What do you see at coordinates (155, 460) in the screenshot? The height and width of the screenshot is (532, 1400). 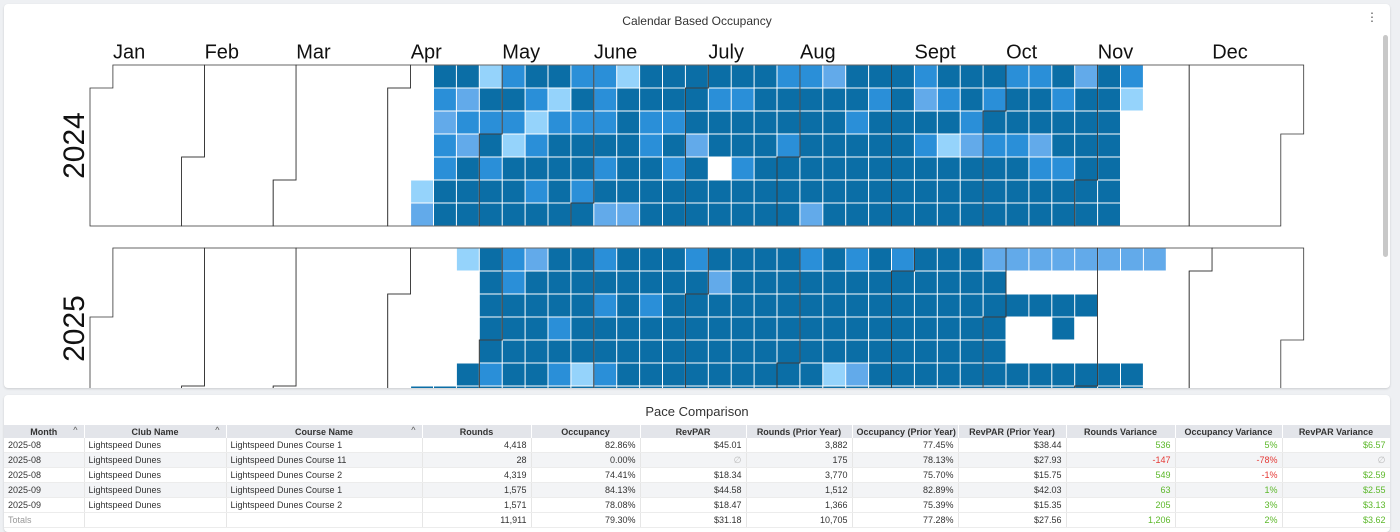 I see `table-cell: Lightspeed Dunes` at bounding box center [155, 460].